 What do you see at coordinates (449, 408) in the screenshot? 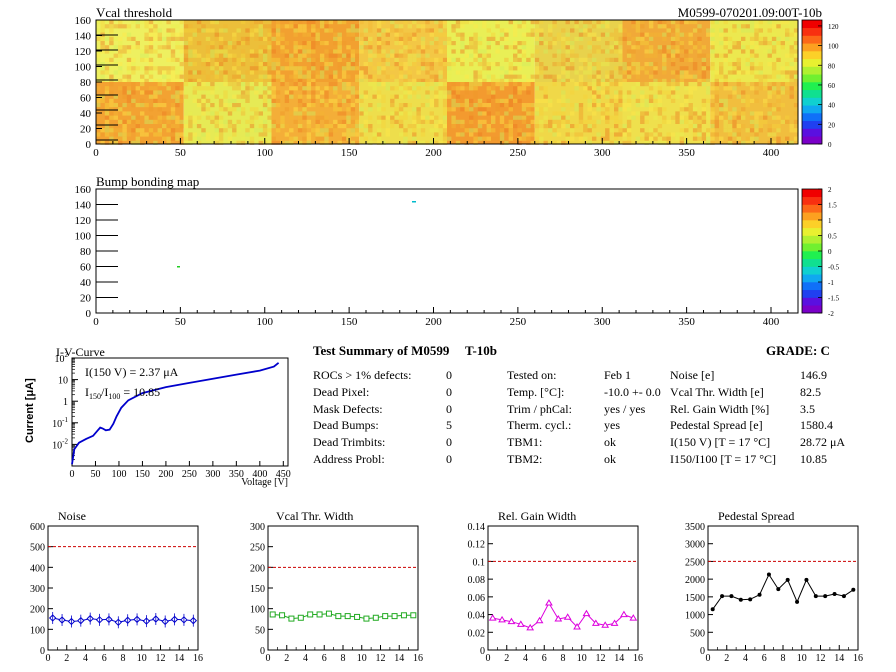
I see `summary-row-value: 0` at bounding box center [449, 408].